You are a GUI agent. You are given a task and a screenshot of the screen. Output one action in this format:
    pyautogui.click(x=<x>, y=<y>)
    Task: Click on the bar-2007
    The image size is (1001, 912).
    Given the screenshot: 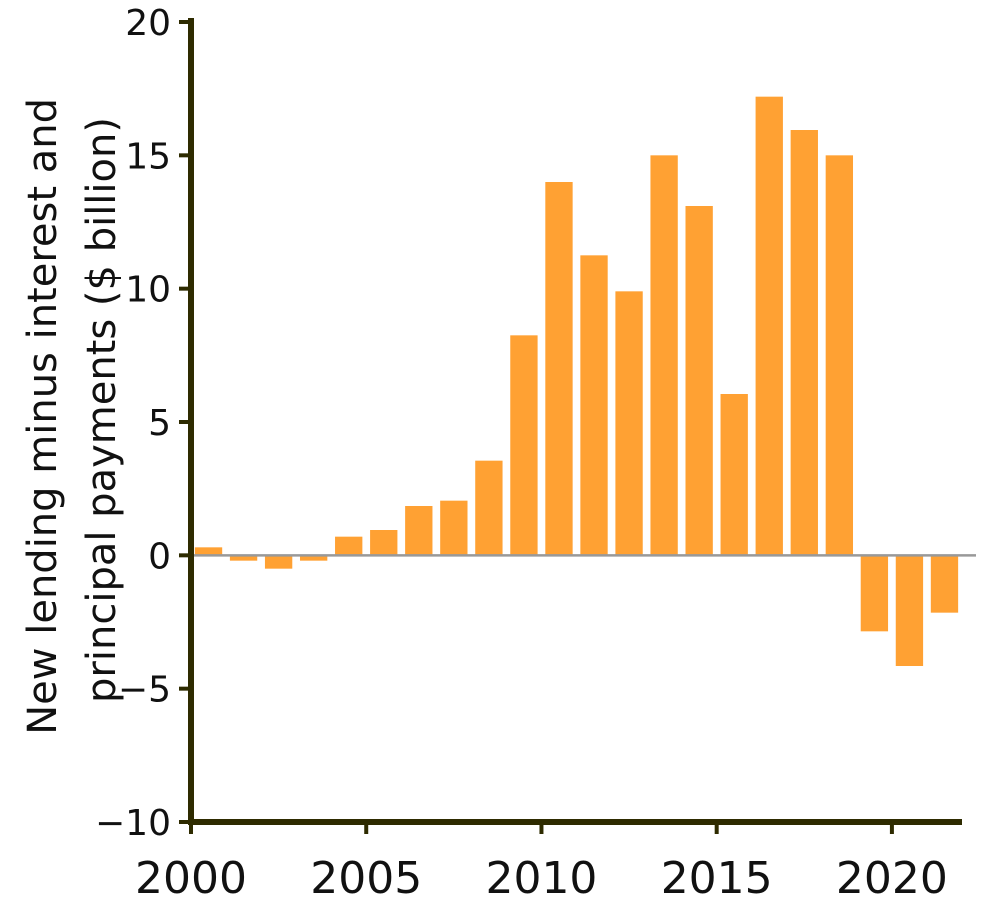 What is the action you would take?
    pyautogui.click(x=454, y=528)
    